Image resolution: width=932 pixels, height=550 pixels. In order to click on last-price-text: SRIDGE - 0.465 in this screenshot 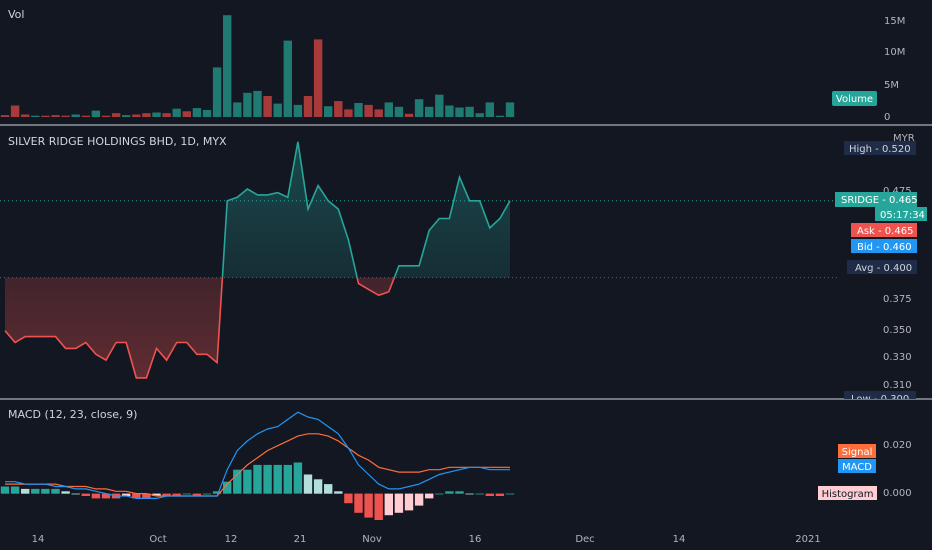, I will do `click(879, 200)`.